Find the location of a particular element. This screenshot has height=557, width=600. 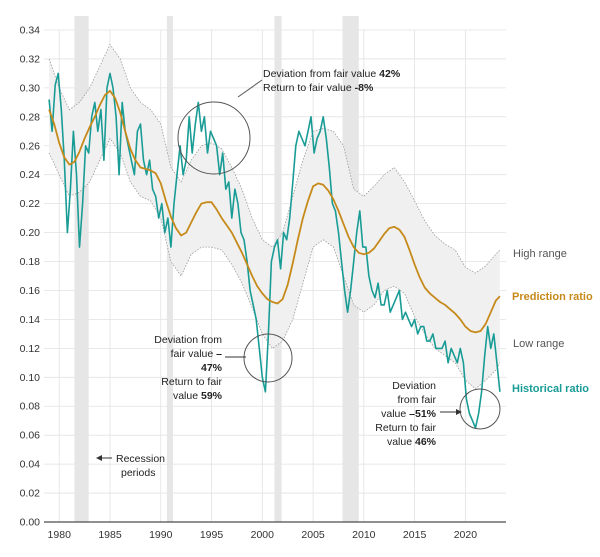

x-tick-label: 1990 is located at coordinates (161, 535).